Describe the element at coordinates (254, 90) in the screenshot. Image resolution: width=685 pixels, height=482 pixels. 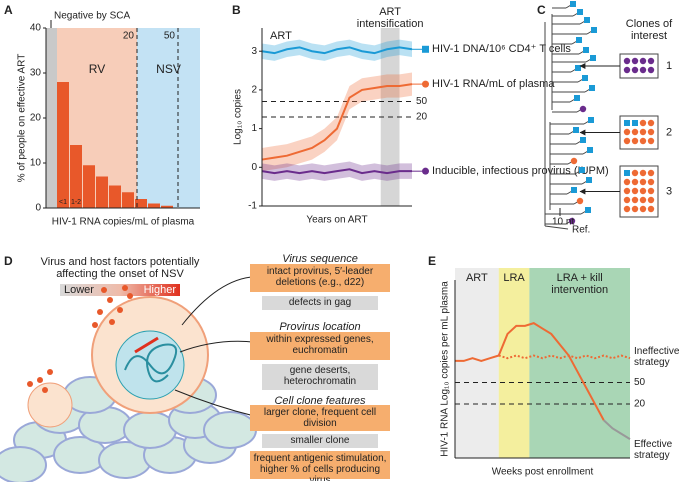
I see `y-tick-label: 2` at that location.